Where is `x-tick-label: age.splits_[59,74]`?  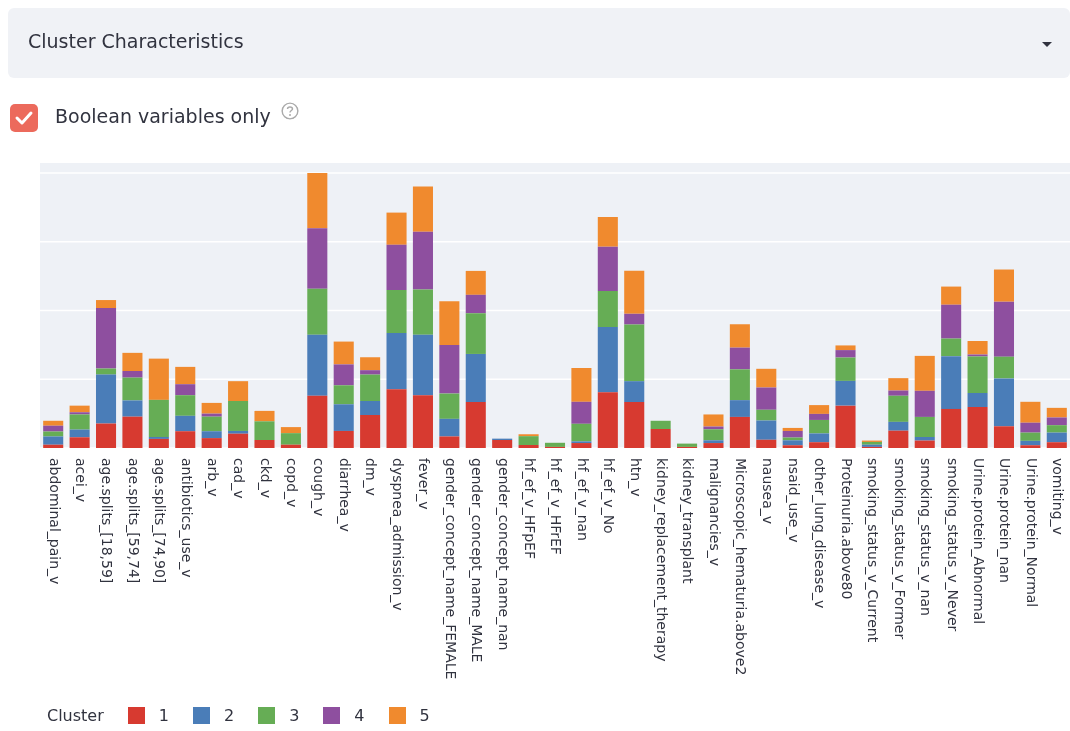 x-tick-label: age.splits_[59,74] is located at coordinates (133, 521).